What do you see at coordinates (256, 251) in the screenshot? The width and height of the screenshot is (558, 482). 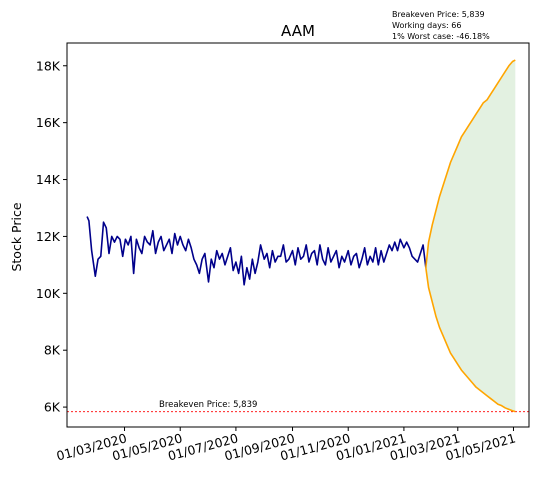 I see `price-history-line` at bounding box center [256, 251].